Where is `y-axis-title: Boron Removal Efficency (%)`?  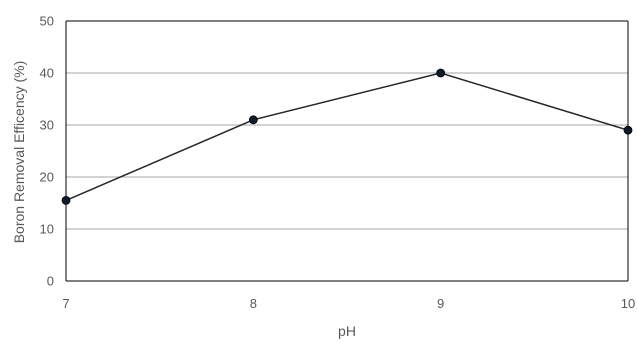 y-axis-title: Boron Removal Efficency (%) is located at coordinates (19, 152).